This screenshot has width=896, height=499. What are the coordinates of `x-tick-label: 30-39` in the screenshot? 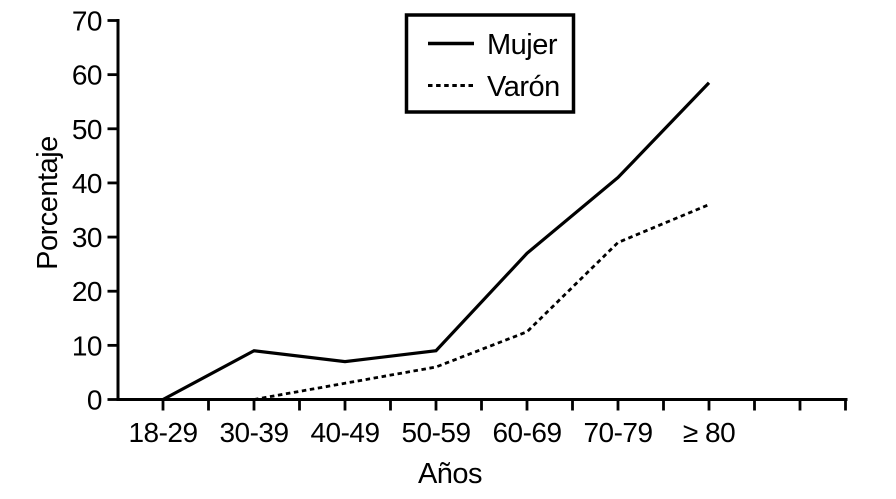 It's located at (253, 432).